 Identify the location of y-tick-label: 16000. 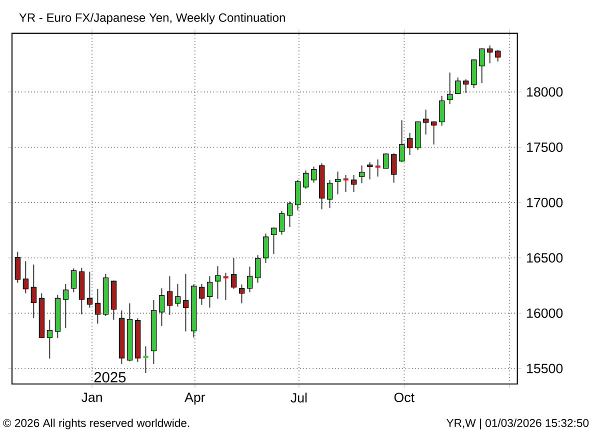
(545, 313).